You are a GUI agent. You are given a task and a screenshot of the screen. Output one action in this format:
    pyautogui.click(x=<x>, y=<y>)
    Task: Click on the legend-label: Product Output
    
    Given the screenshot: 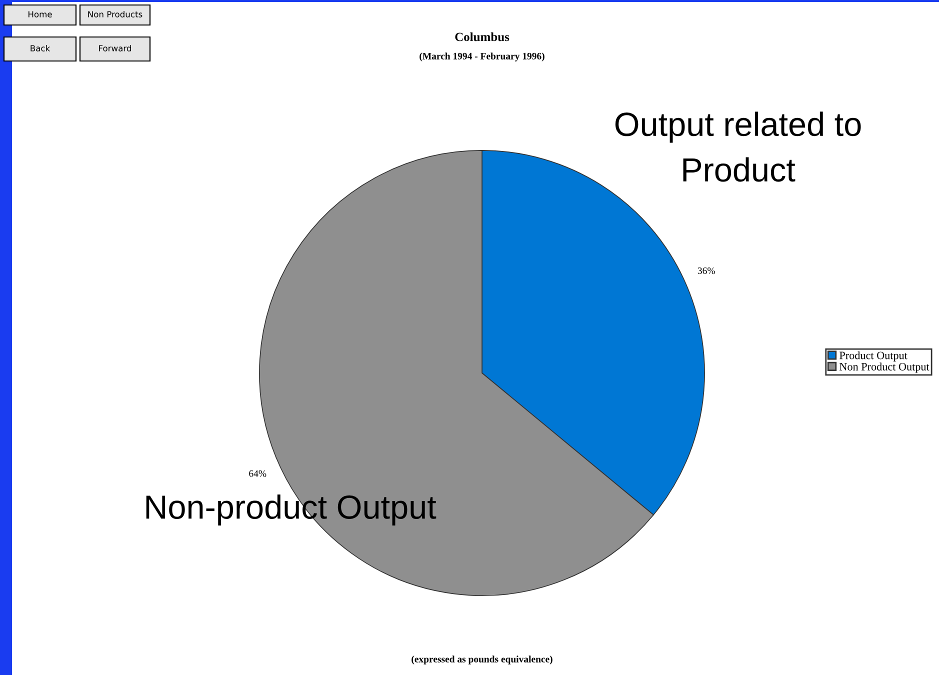 What is the action you would take?
    pyautogui.click(x=874, y=356)
    